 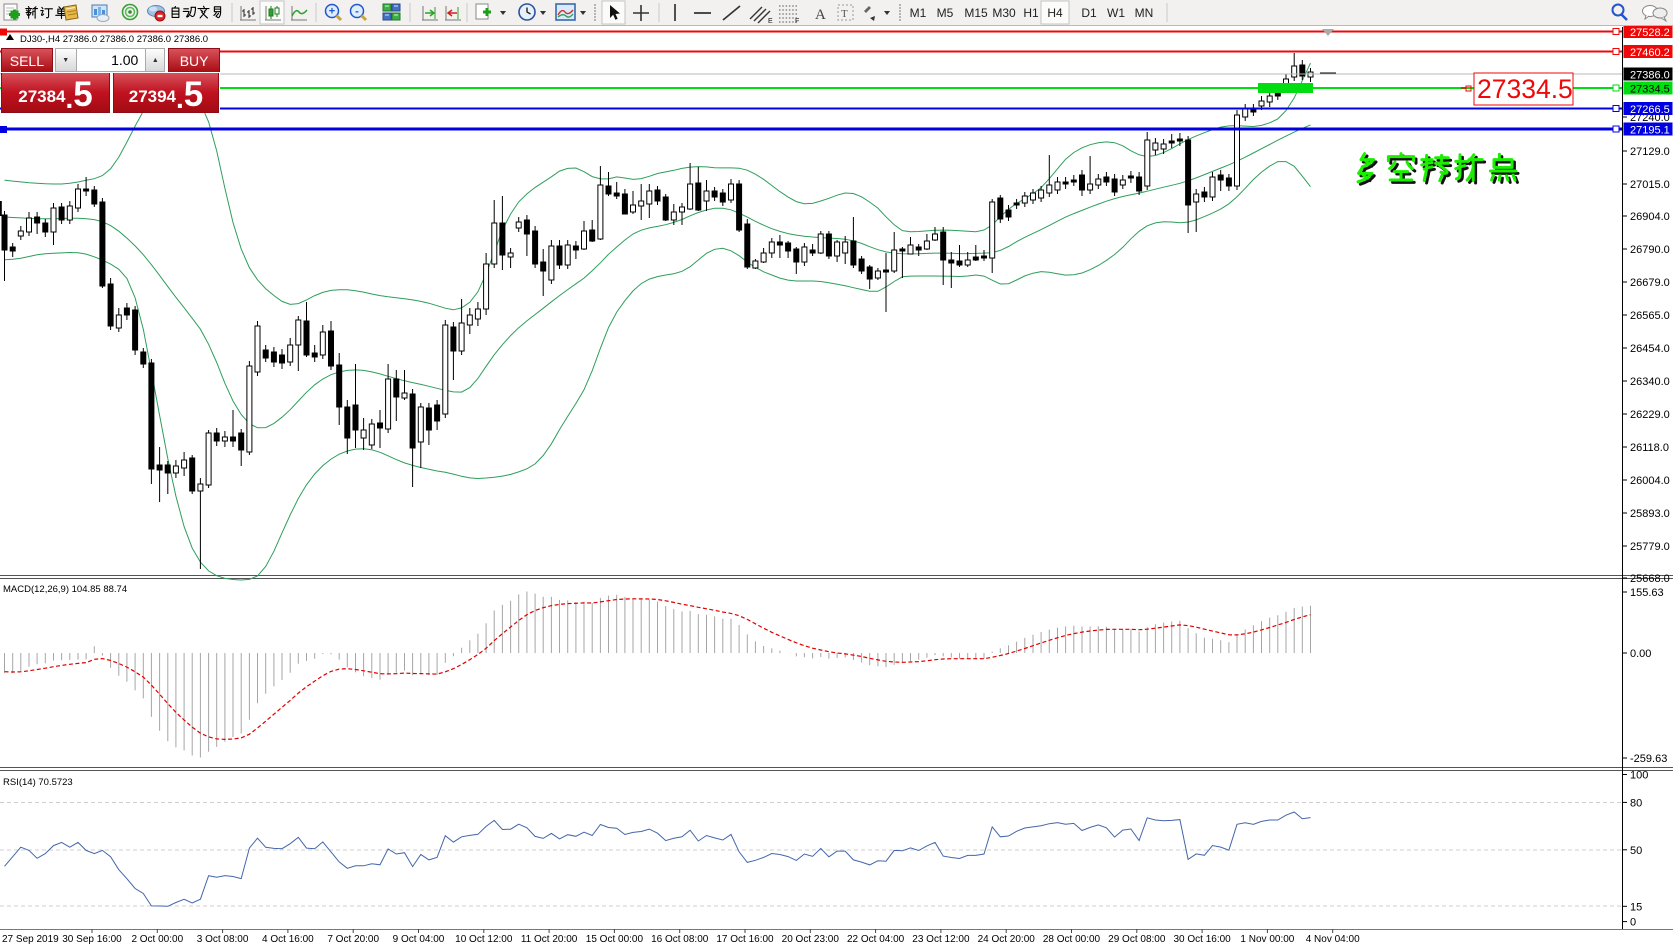 What do you see at coordinates (1650, 481) in the screenshot?
I see `svg-text: 26004.0` at bounding box center [1650, 481].